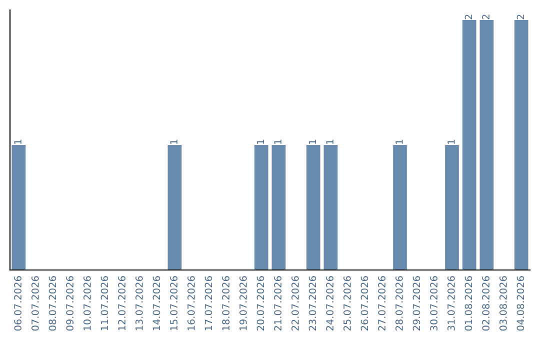 The width and height of the screenshot is (540, 340). I want to click on x-tick-label: 24.07.2026, so click(330, 303).